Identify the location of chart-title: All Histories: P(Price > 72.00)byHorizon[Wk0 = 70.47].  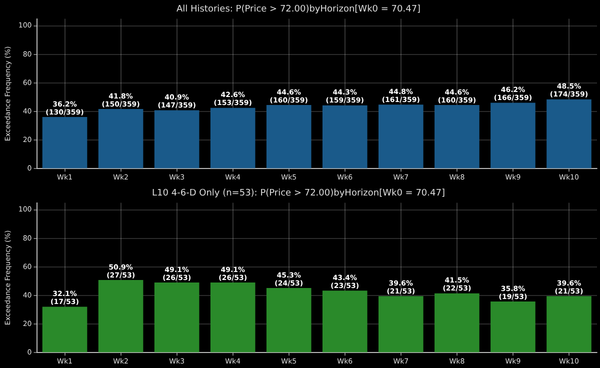
(298, 9).